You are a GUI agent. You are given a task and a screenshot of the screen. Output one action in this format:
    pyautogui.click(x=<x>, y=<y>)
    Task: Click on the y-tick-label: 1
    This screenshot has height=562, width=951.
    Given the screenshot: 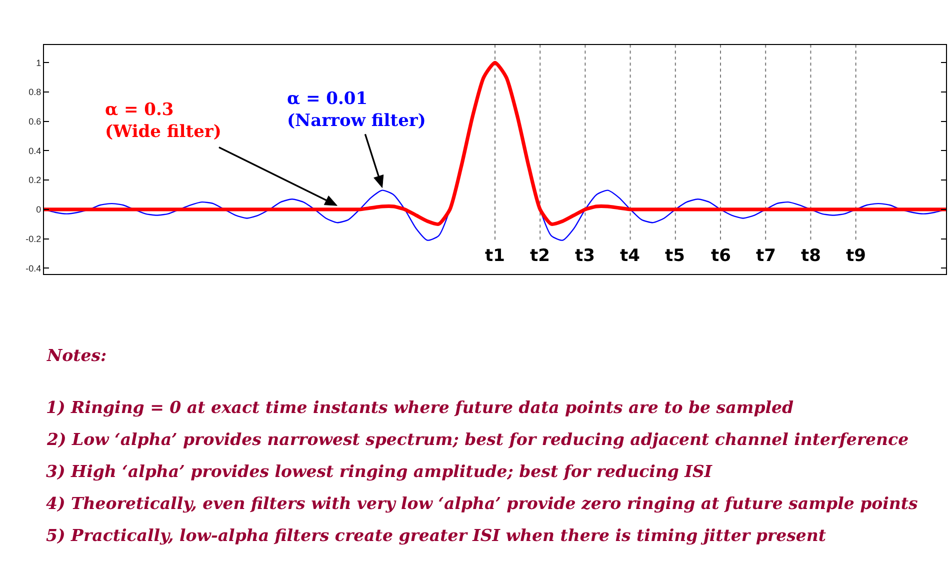 What is the action you would take?
    pyautogui.click(x=39, y=63)
    